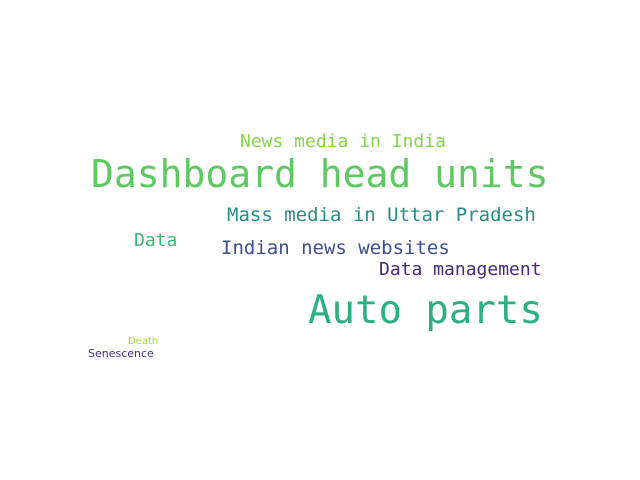 This screenshot has width=640, height=480. Describe the element at coordinates (143, 341) in the screenshot. I see `word-death: Death` at that location.